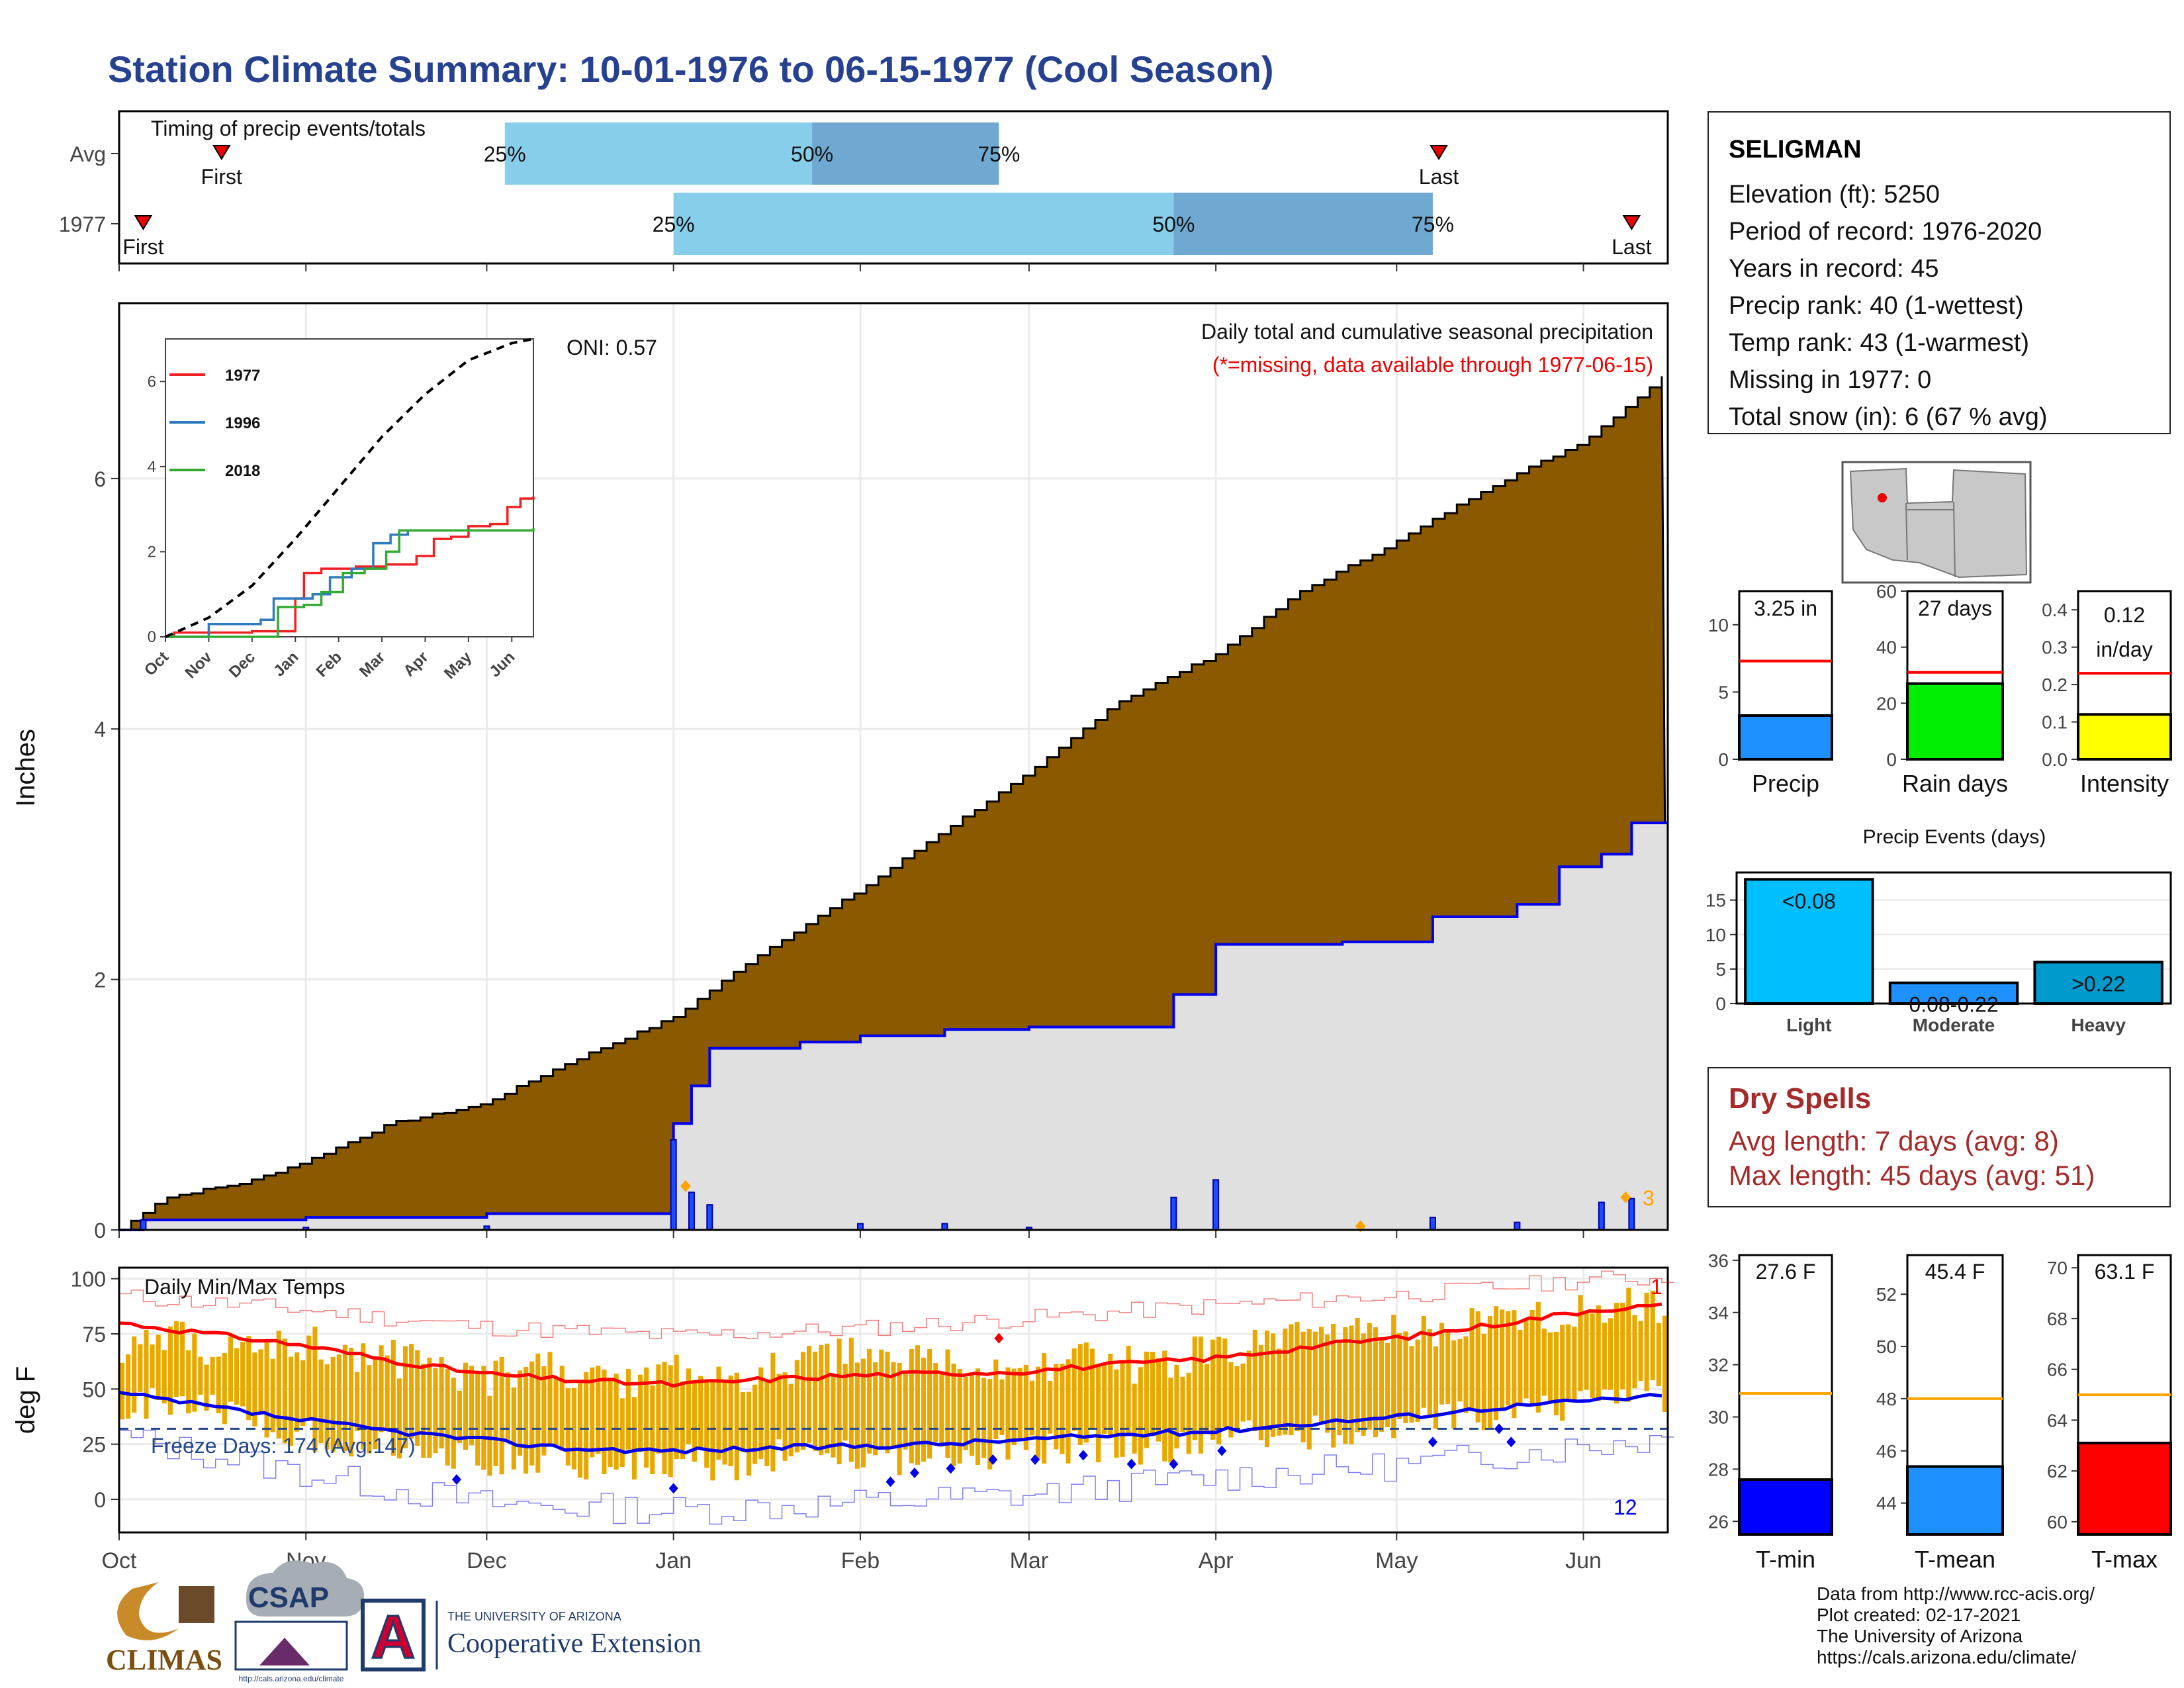  What do you see at coordinates (152, 637) in the screenshot?
I see `inset-y-tick-label: 0` at bounding box center [152, 637].